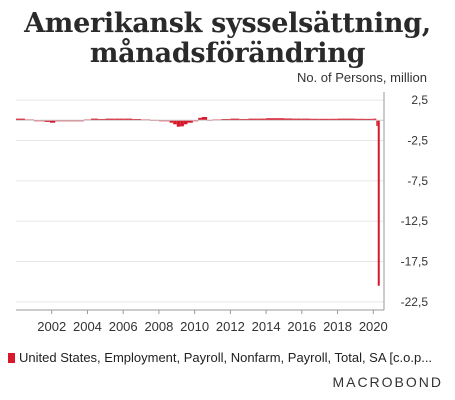 Image resolution: width=455 pixels, height=400 pixels. What do you see at coordinates (417, 140) in the screenshot?
I see `y-tick-label: -2,5` at bounding box center [417, 140].